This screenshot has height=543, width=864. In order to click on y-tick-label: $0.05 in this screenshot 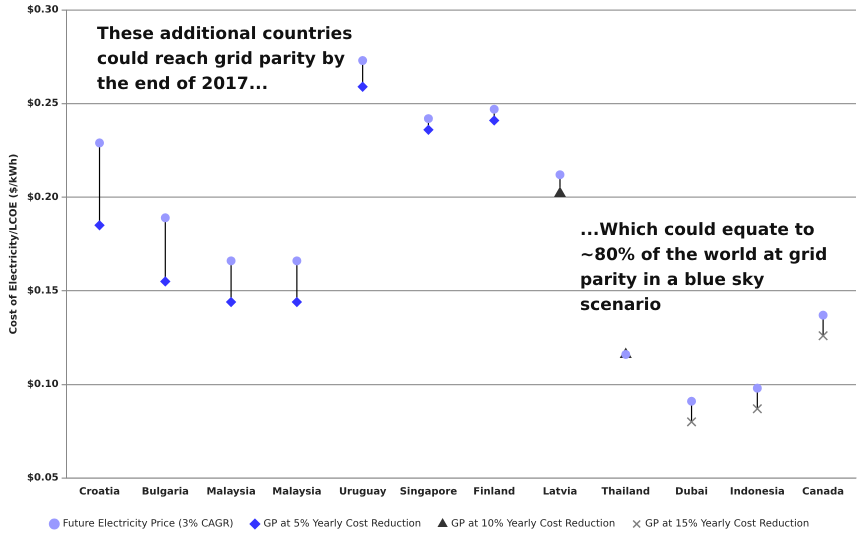, I will do `click(42, 478)`.